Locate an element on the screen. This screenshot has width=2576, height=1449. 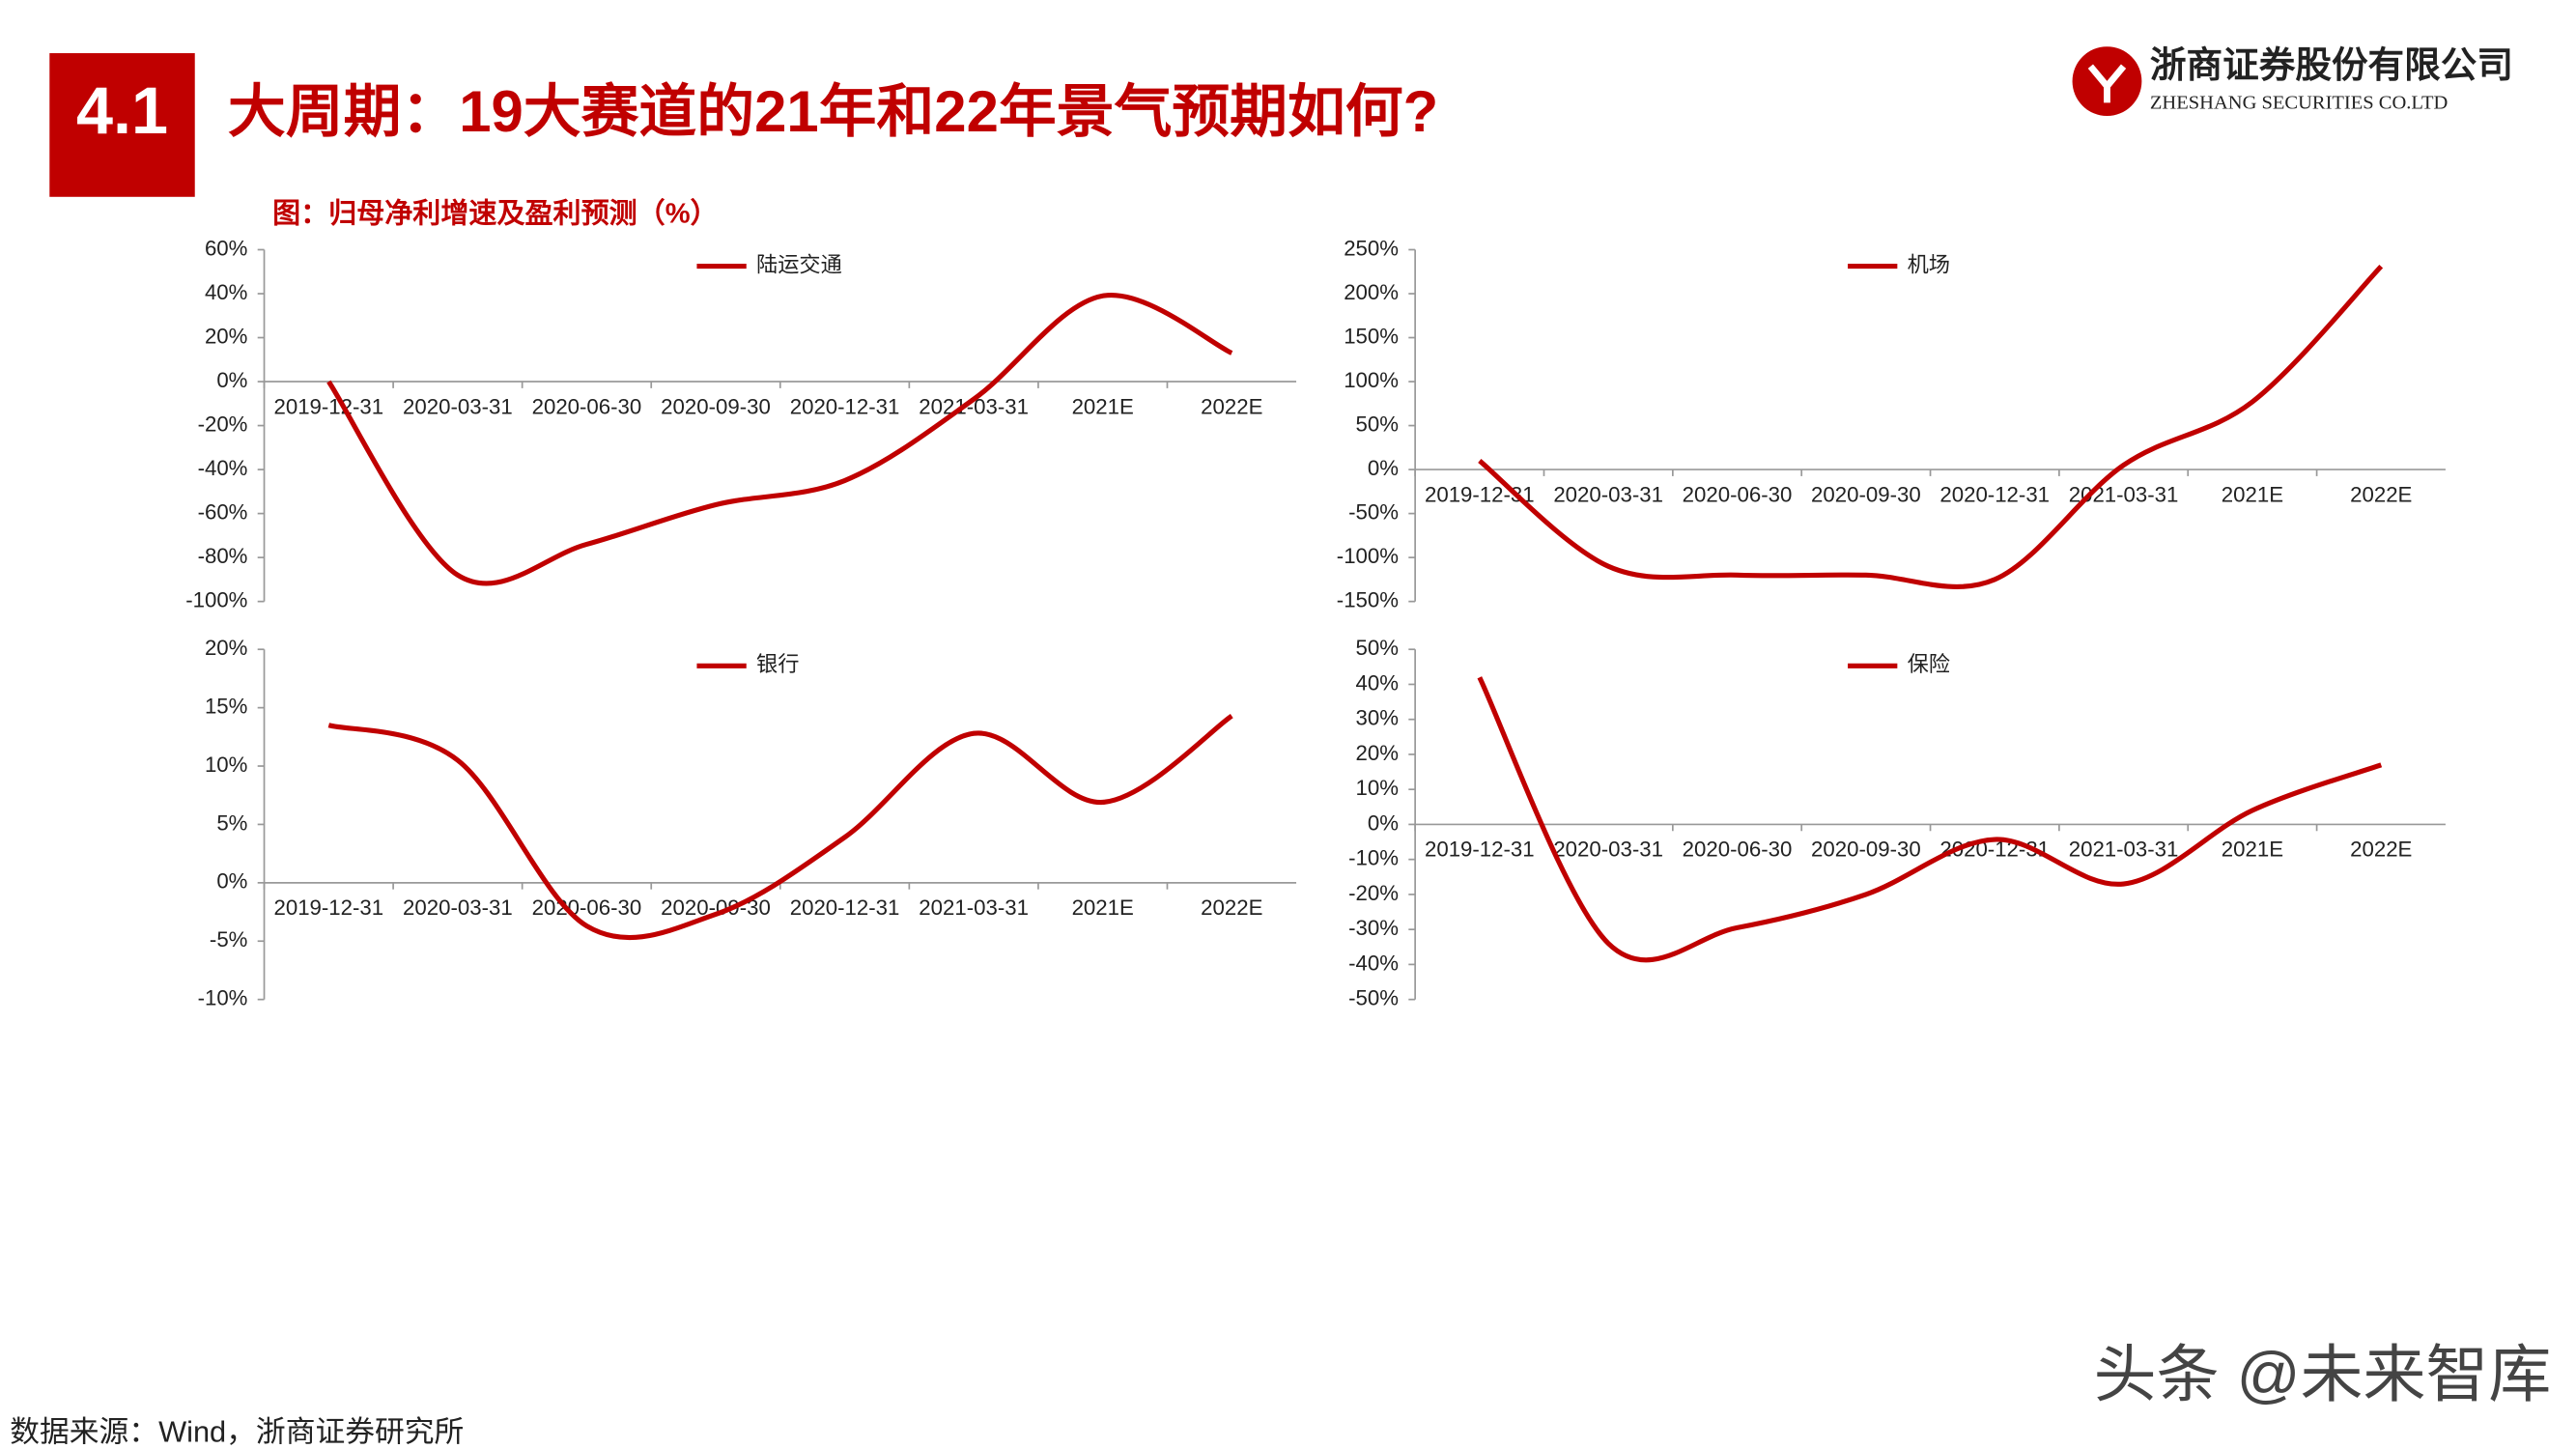
y-tick-label: 30% is located at coordinates (1377, 718).